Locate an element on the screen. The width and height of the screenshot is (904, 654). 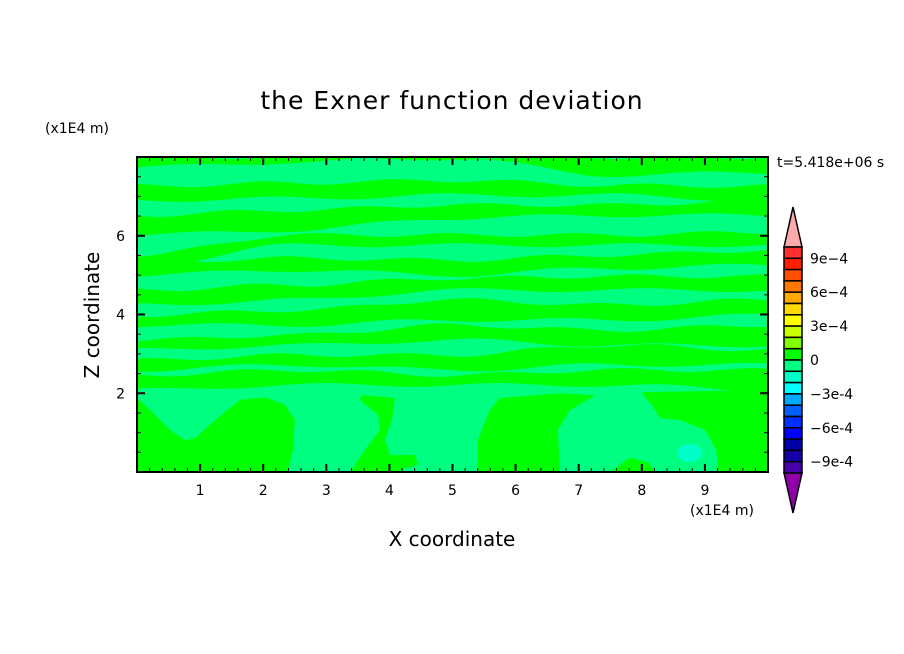
colorbar-label: −6e-4 is located at coordinates (831, 429).